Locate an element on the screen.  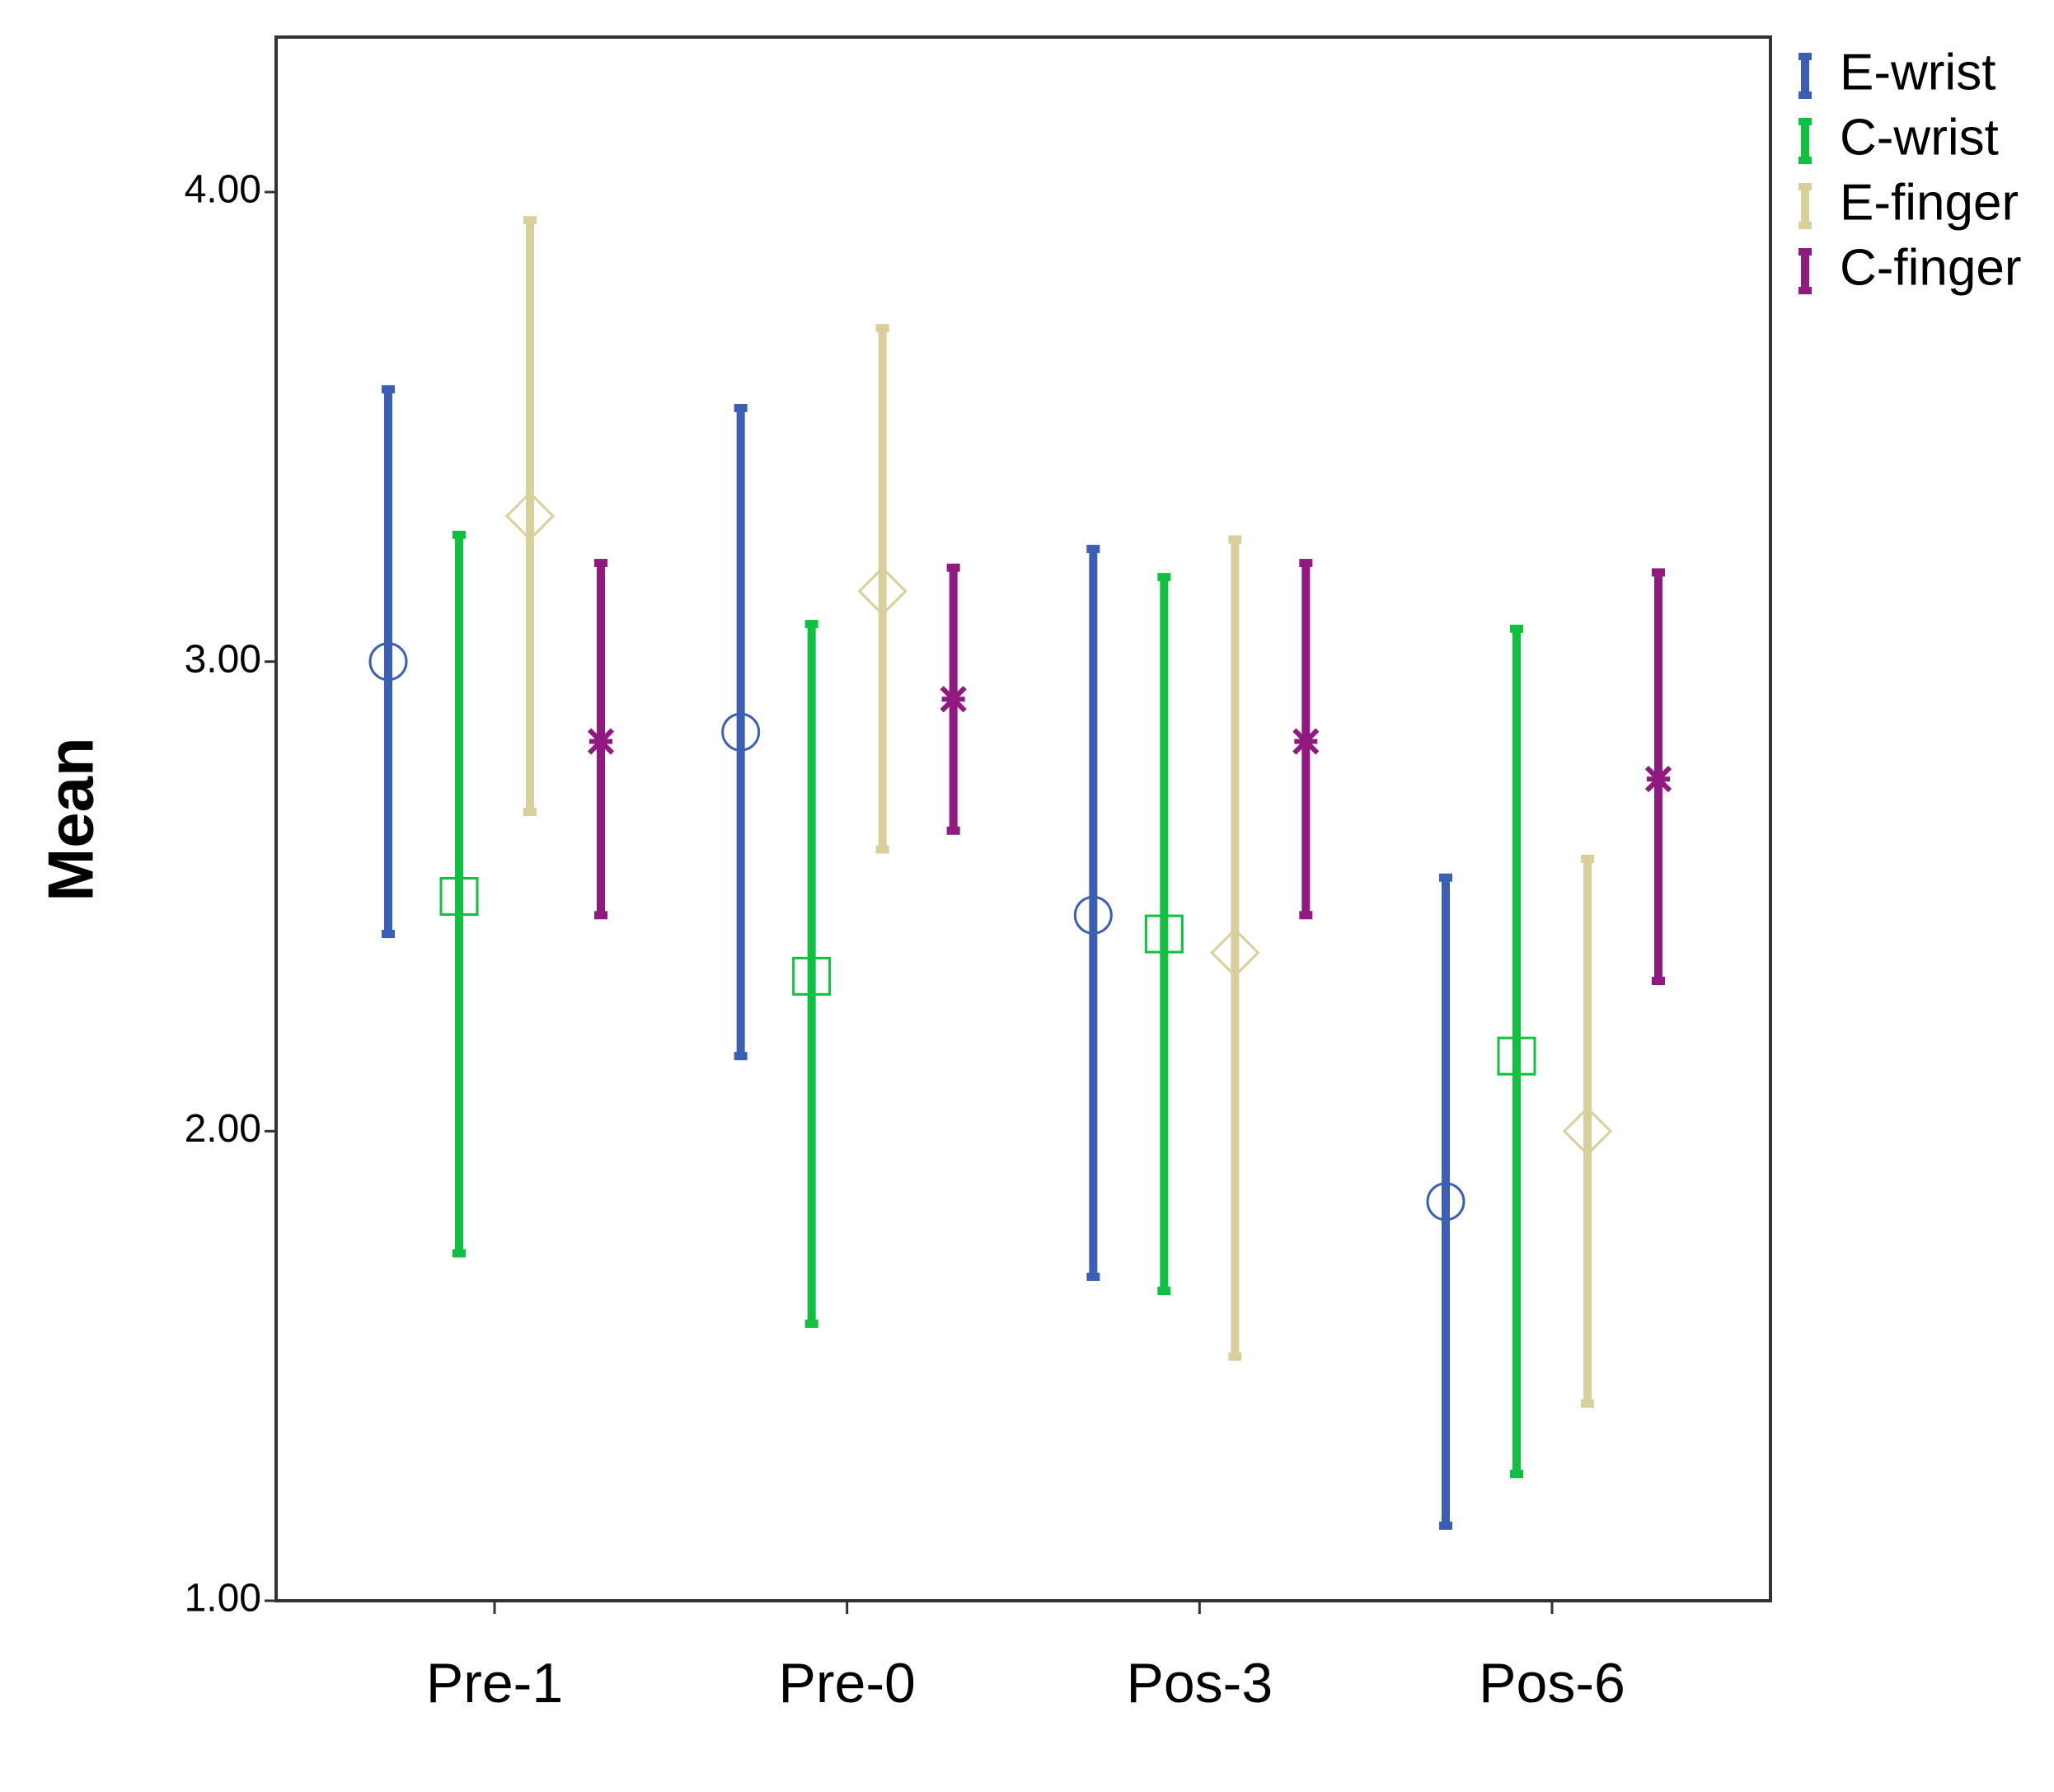
y-tick-label: 2.00 is located at coordinates (223, 1129).